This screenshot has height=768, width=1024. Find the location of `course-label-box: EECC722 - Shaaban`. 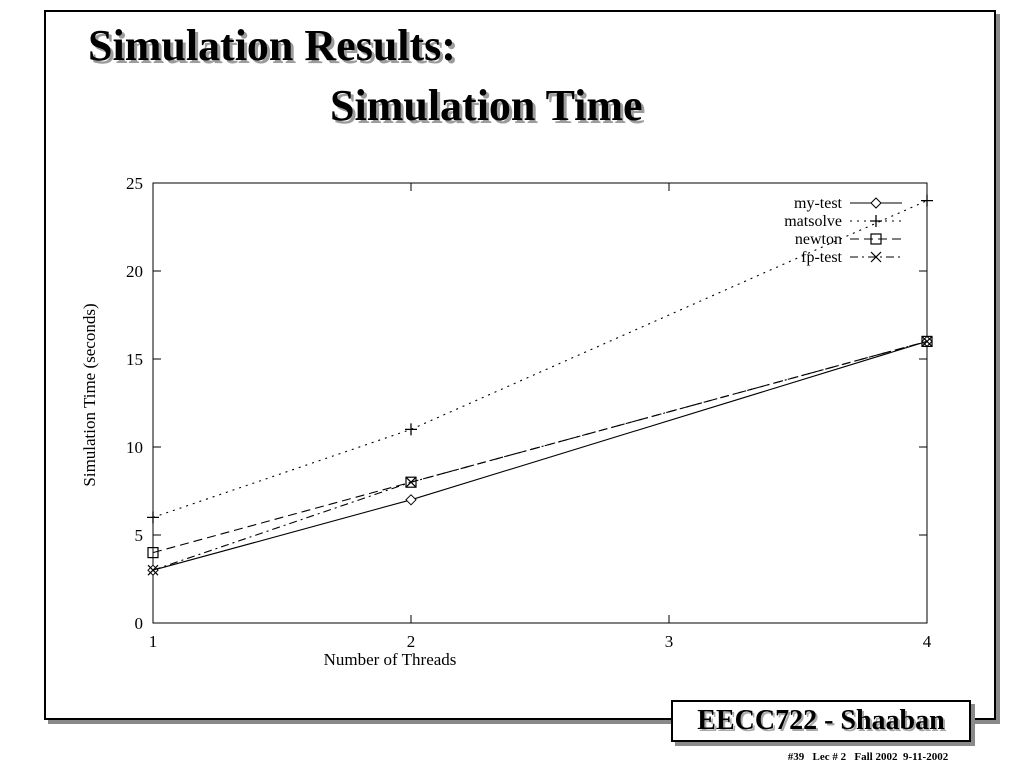

course-label-box: EECC722 - Shaaban is located at coordinates (821, 721).